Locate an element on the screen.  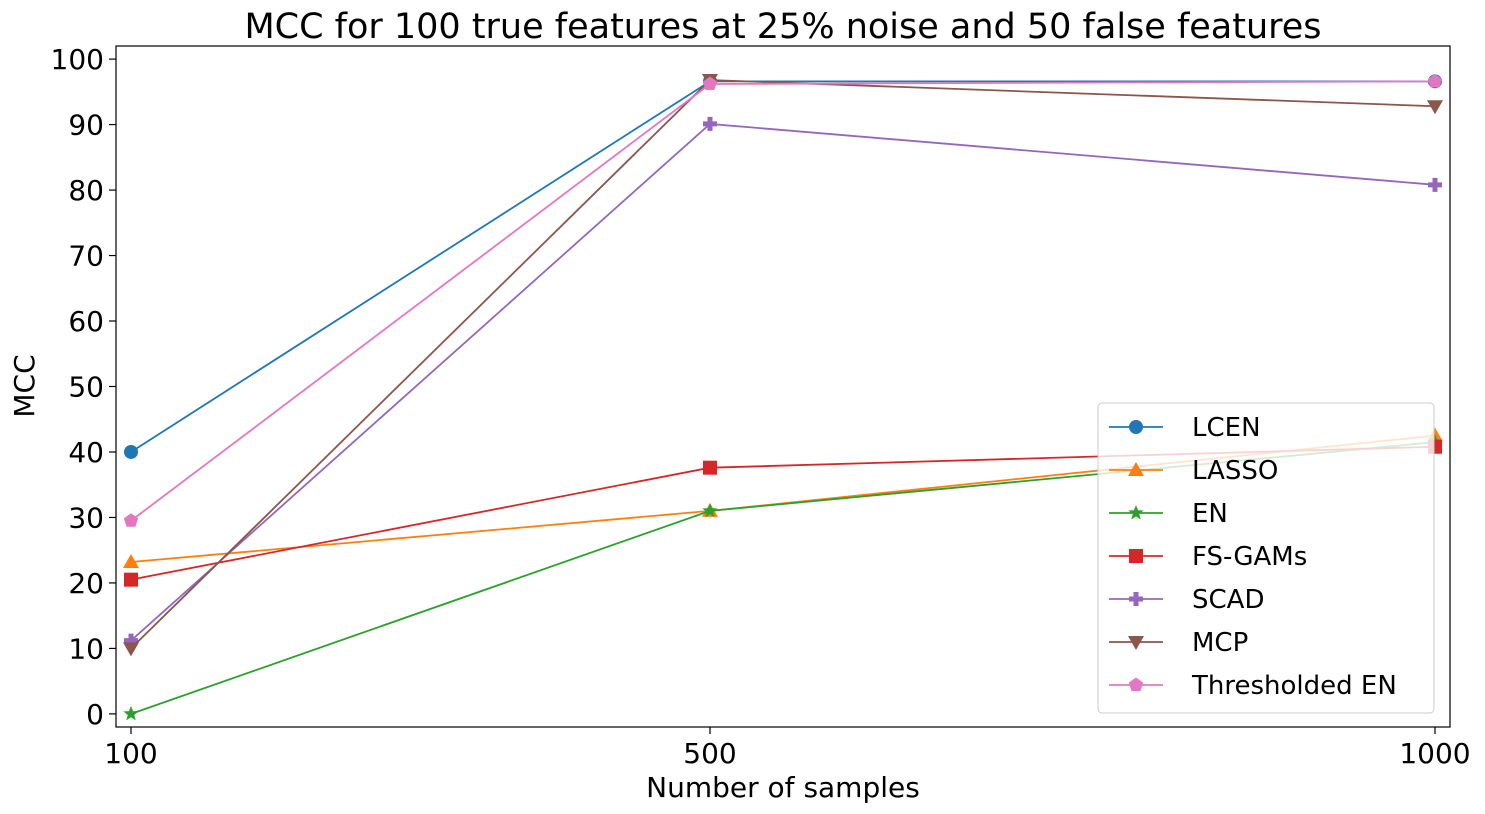
x-tick-label: 500 is located at coordinates (709, 753).